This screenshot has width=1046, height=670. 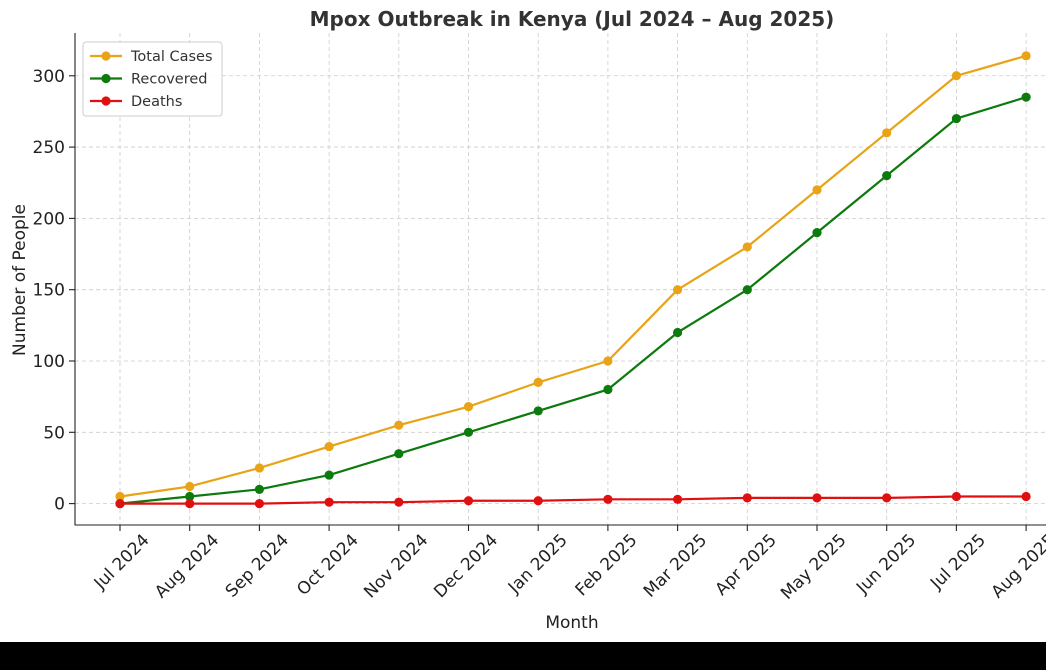 What do you see at coordinates (745, 564) in the screenshot?
I see `x-tick-label: Apr 2025` at bounding box center [745, 564].